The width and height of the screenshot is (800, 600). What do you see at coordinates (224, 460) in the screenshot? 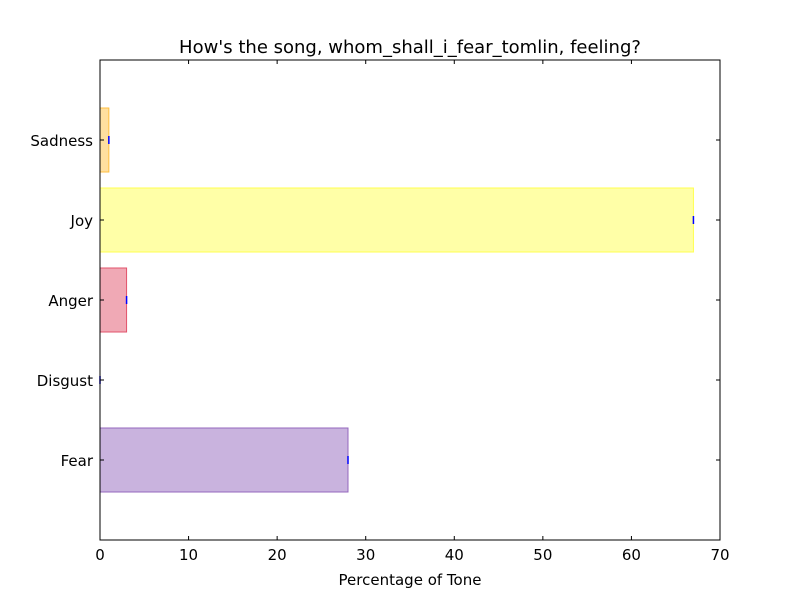
I see `bar-fear` at bounding box center [224, 460].